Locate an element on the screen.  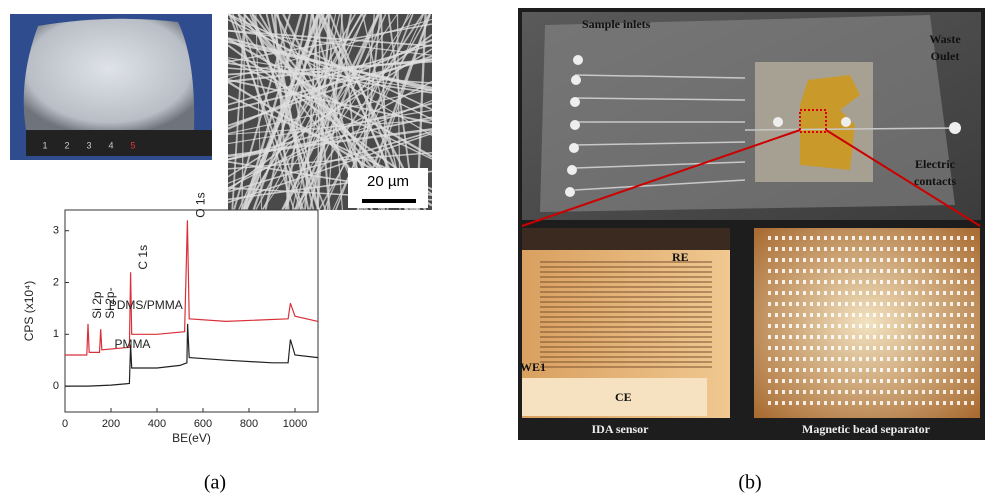
peak-label: C 1s is located at coordinates (143, 257).